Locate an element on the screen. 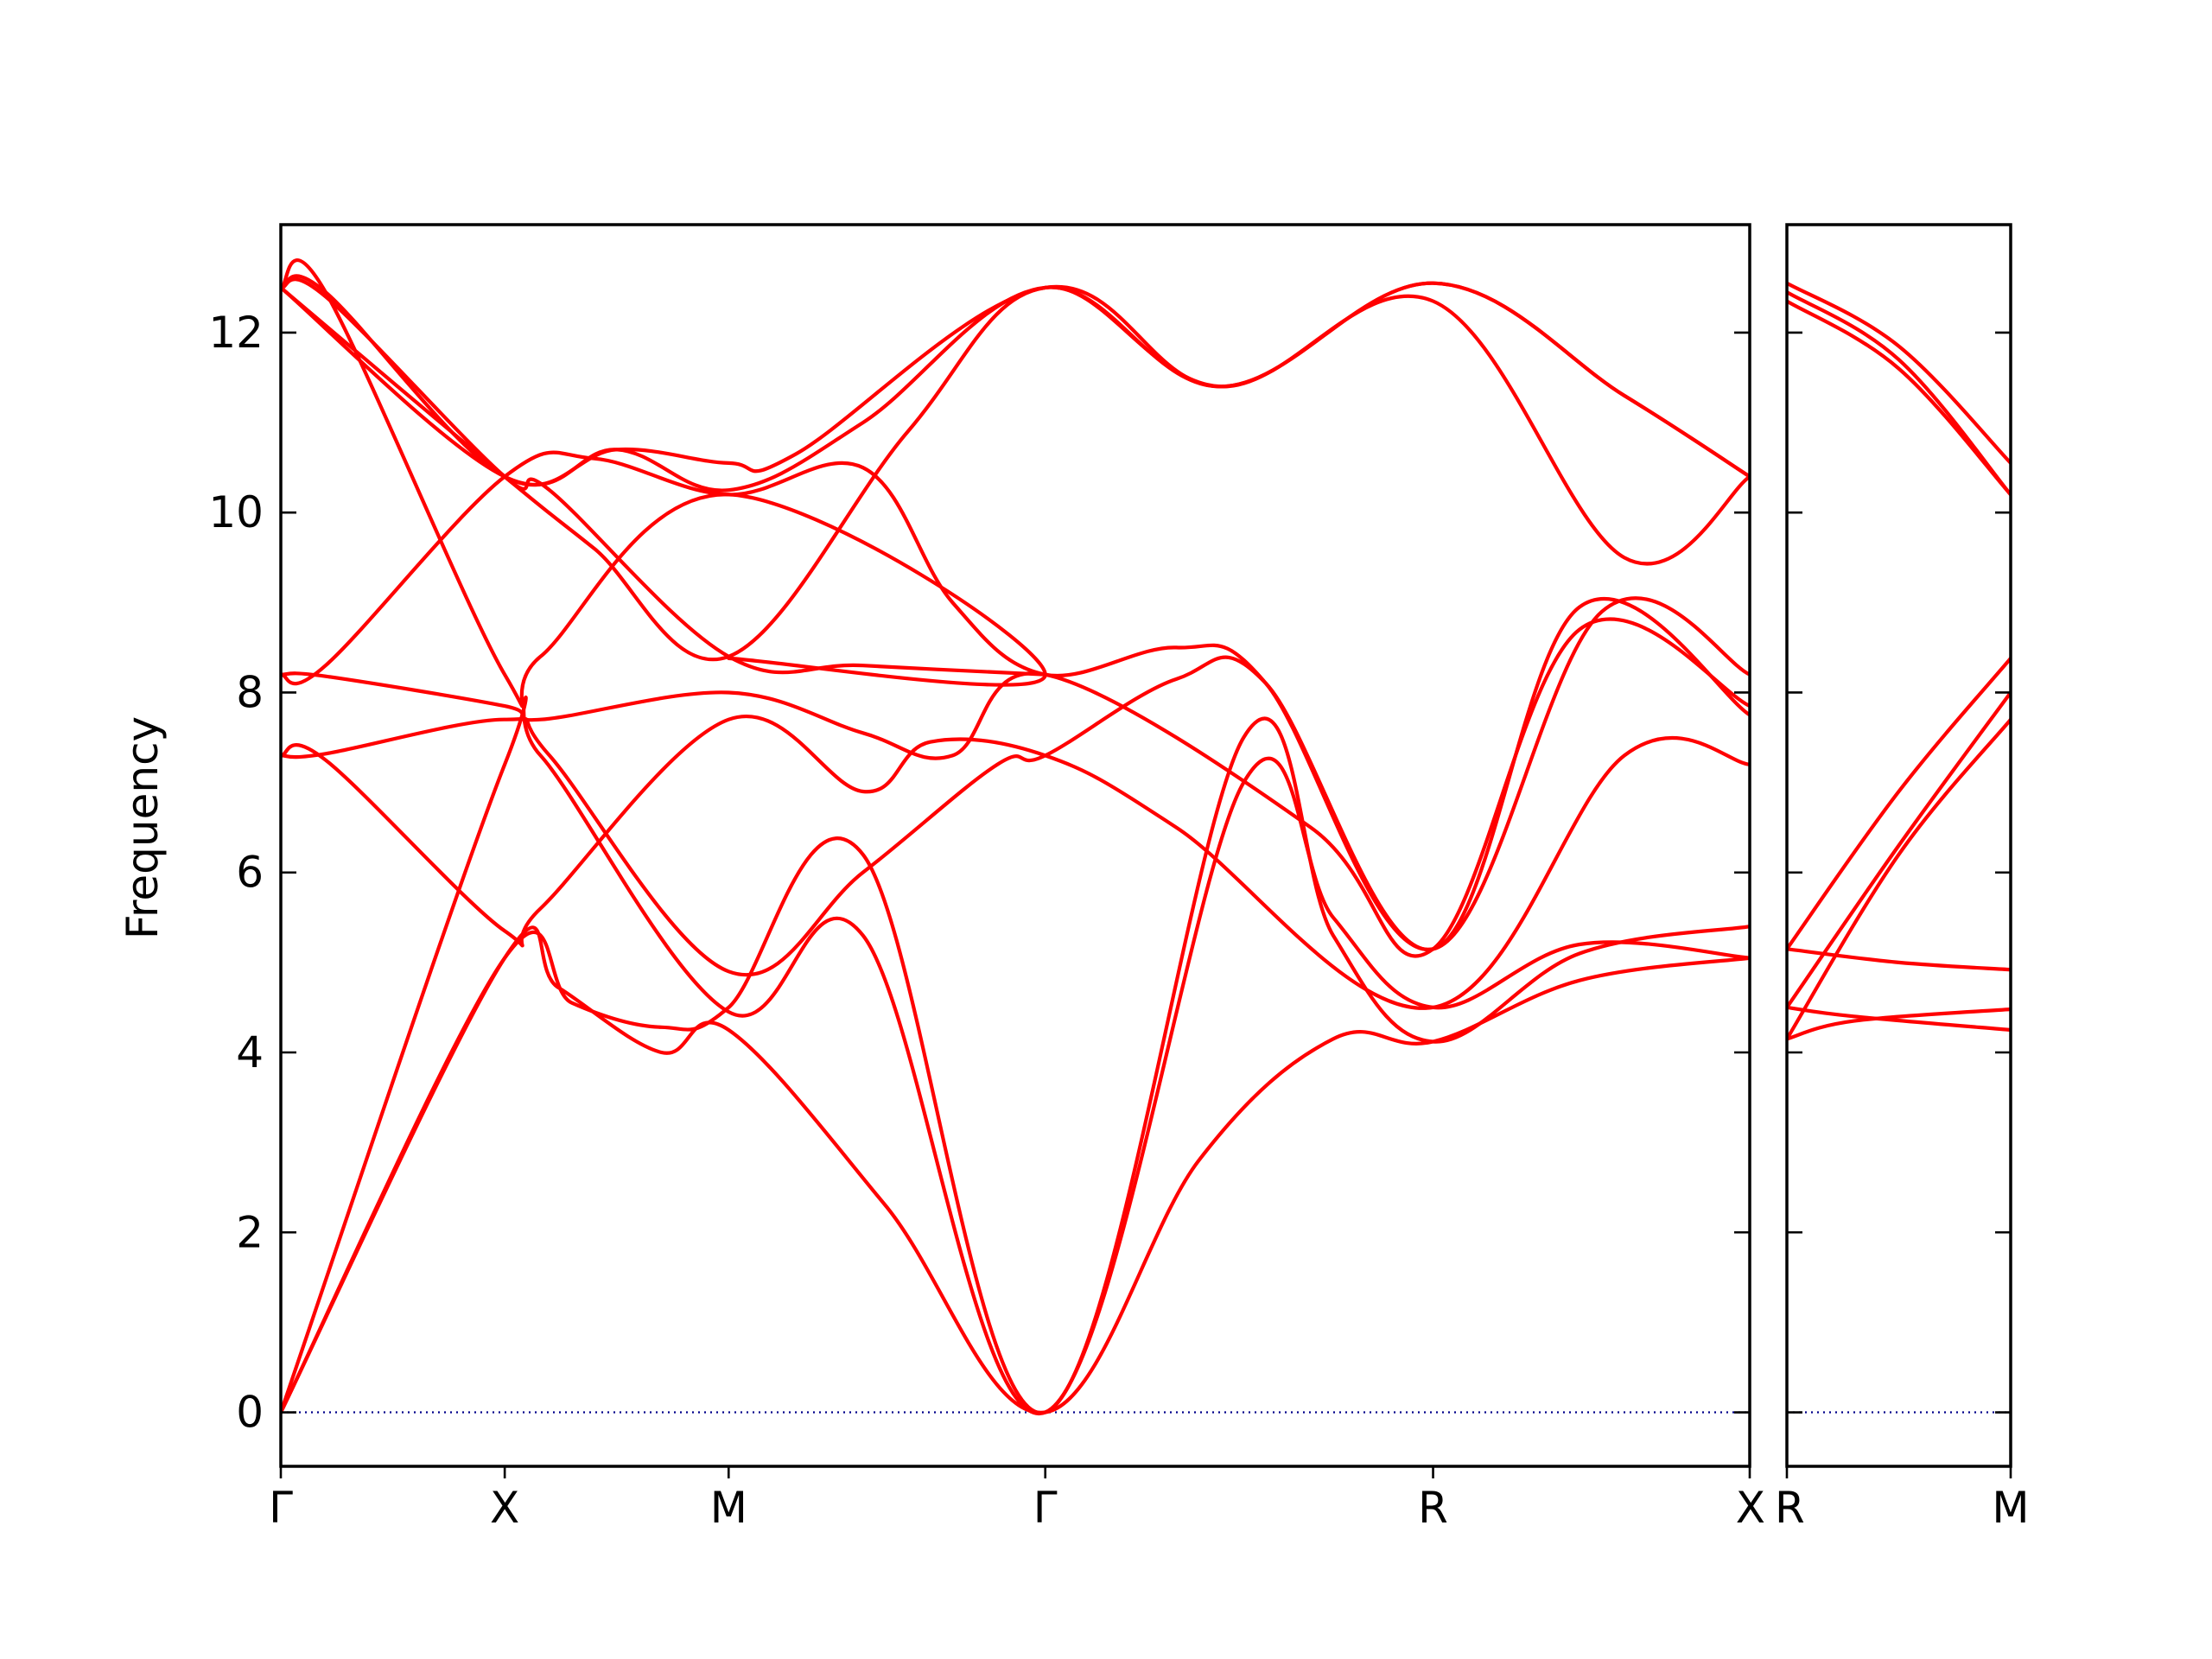 The height and width of the screenshot is (1659, 2212). band-group is located at coordinates (1899, 661).